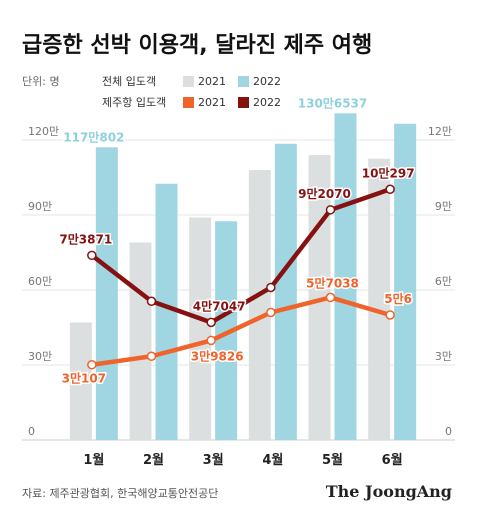  I want to click on legend-jeju-2022: 2022, so click(267, 102).